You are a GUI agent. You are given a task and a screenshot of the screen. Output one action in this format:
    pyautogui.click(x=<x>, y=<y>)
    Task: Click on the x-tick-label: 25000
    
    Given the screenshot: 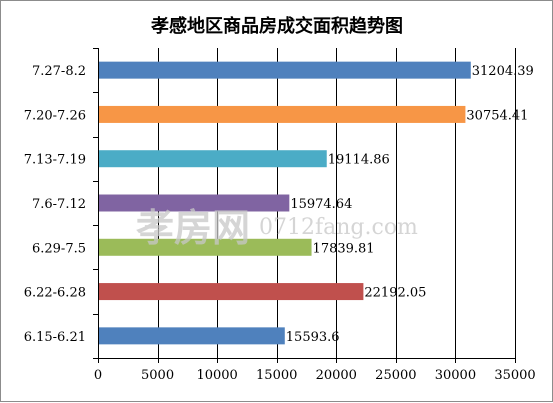 What is the action you would take?
    pyautogui.click(x=395, y=375)
    